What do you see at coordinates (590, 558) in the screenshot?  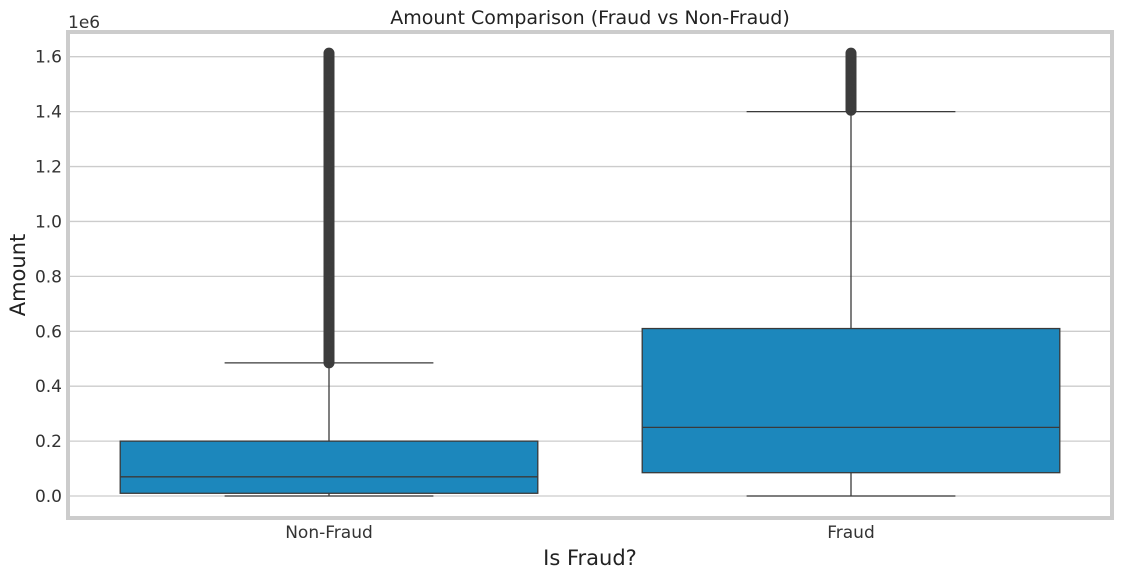 I see `x-axis-label: Is Fraud?` at bounding box center [590, 558].